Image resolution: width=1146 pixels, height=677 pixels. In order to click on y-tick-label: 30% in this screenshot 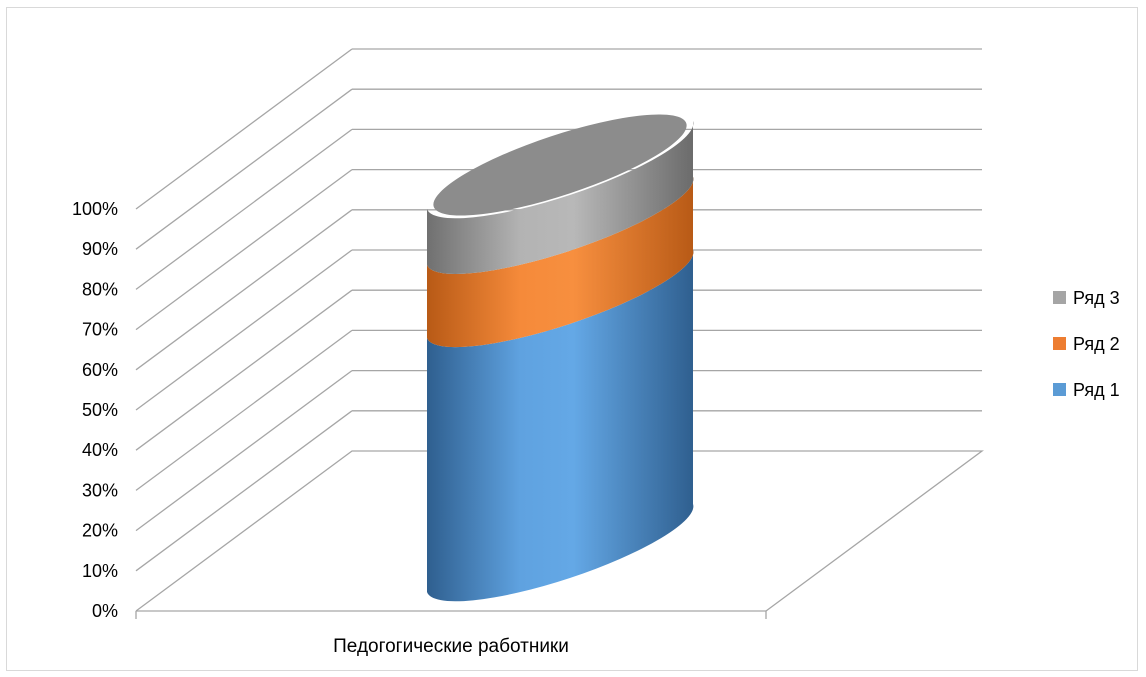, I will do `click(100, 490)`.